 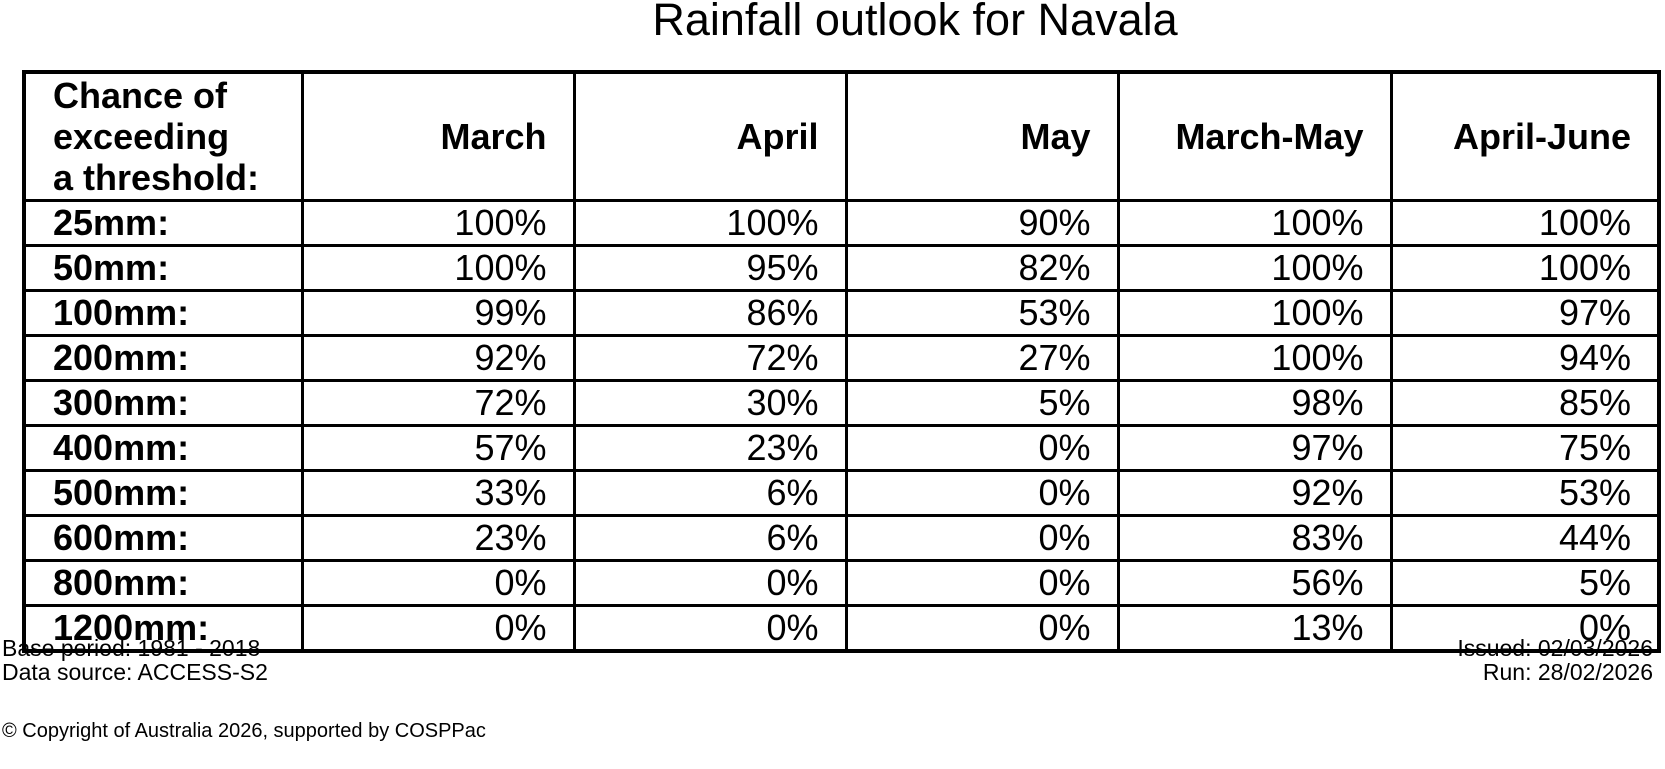 I want to click on threshold-label: 800mm:, so click(x=163, y=583).